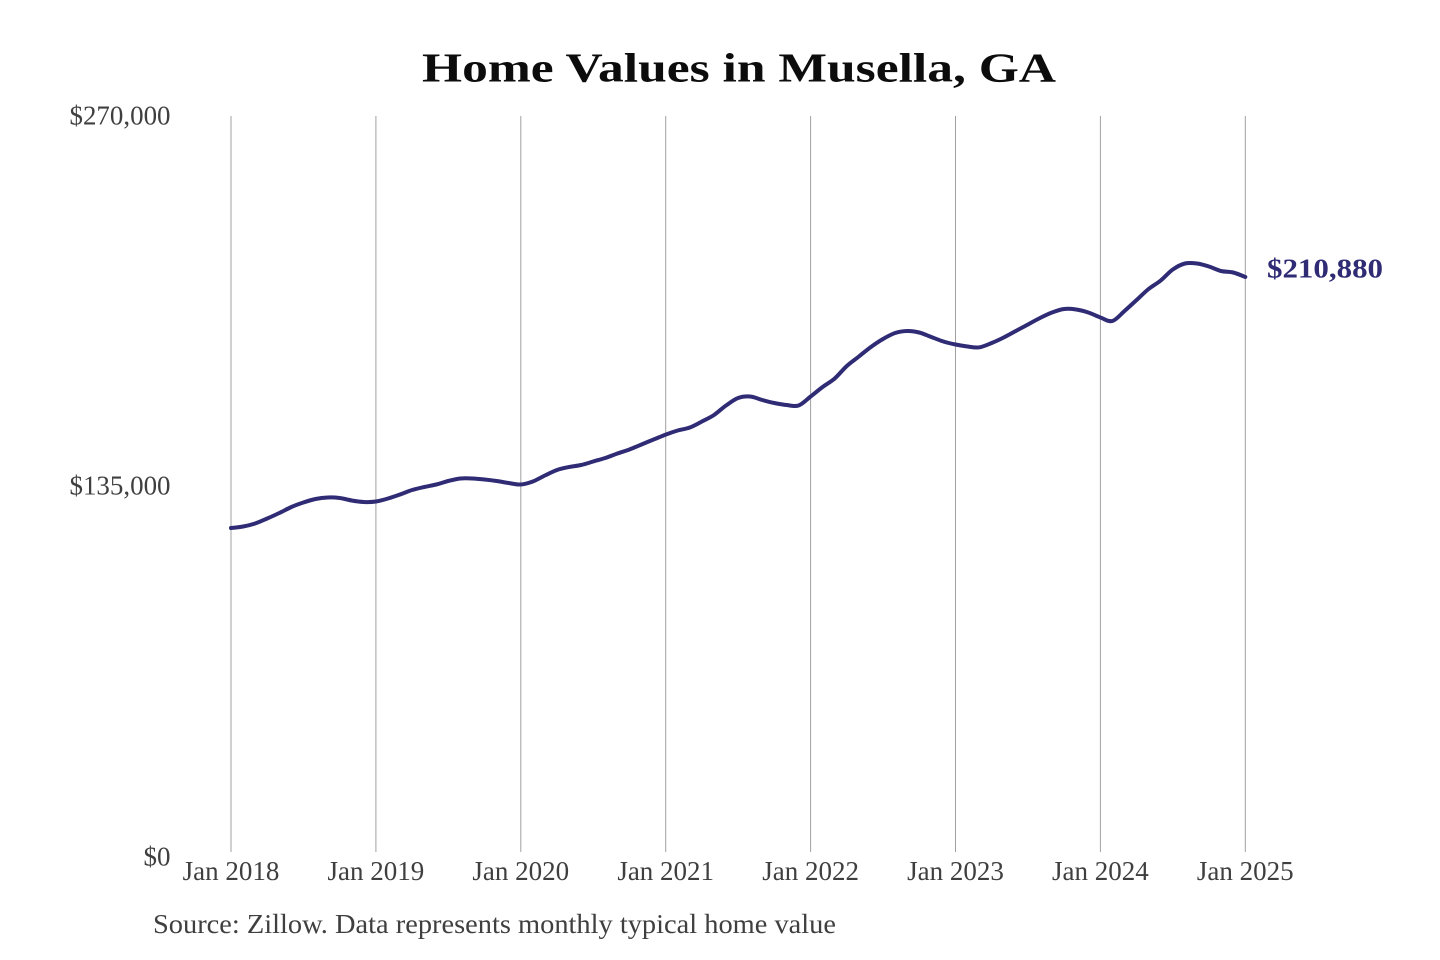 The image size is (1440, 960). What do you see at coordinates (231, 871) in the screenshot?
I see `svg-text: Jan 2018` at bounding box center [231, 871].